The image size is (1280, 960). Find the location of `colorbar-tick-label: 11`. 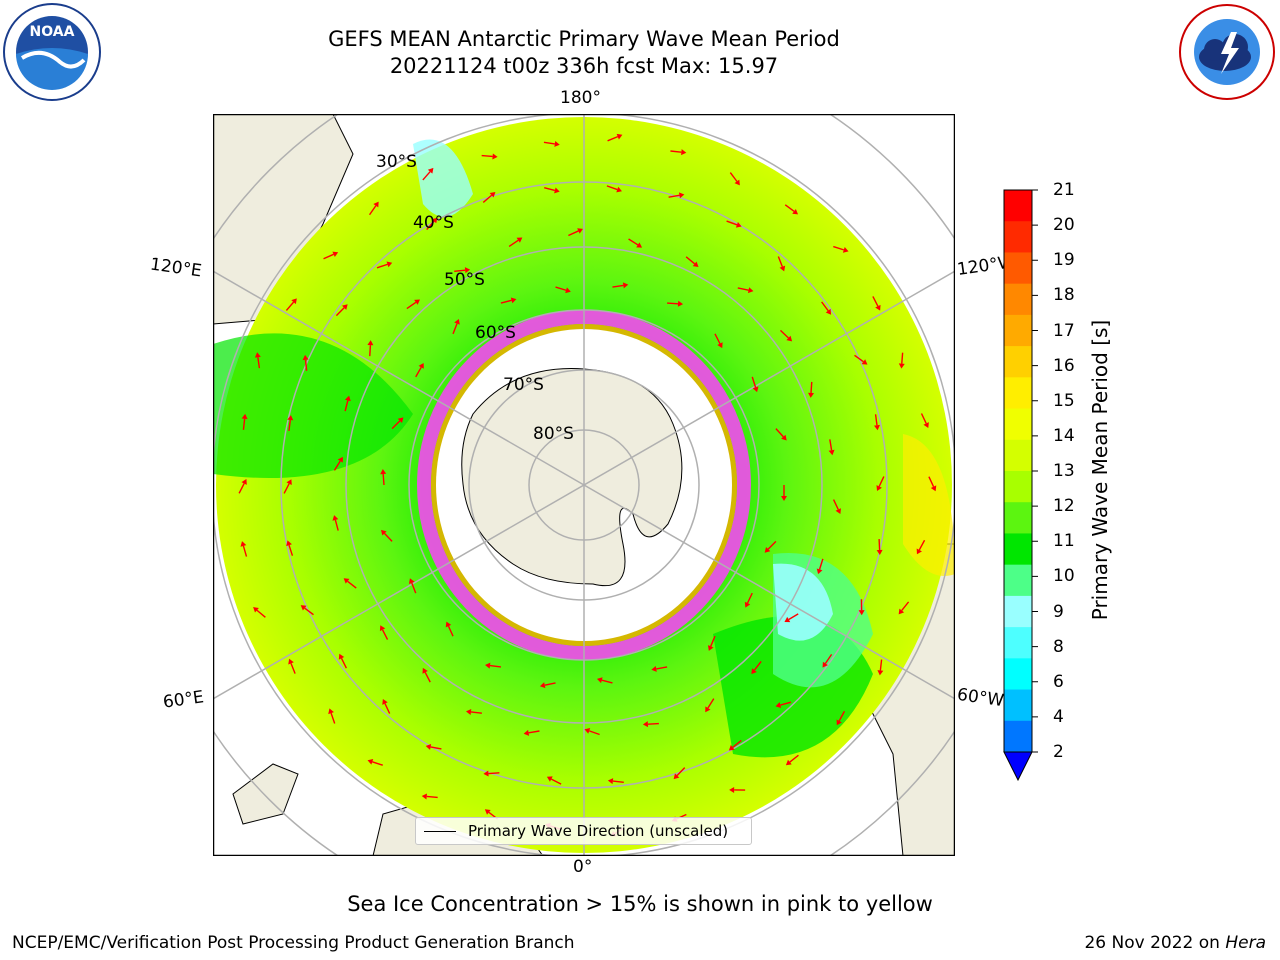

colorbar-tick-label: 11 is located at coordinates (1064, 541).